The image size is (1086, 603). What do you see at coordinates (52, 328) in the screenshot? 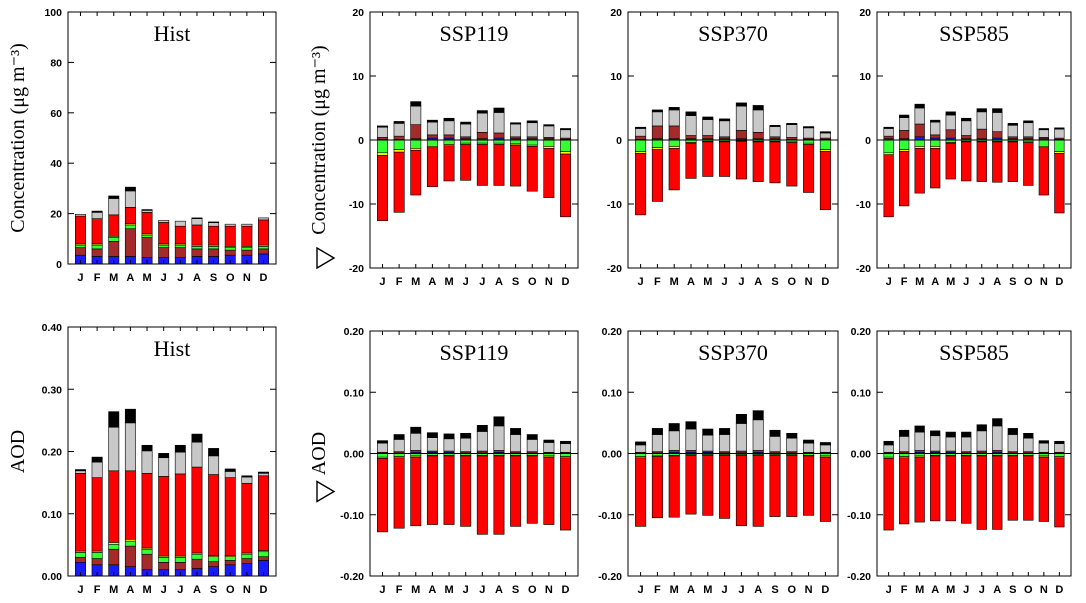
I see `y-tick-label: 0.40` at bounding box center [52, 328].